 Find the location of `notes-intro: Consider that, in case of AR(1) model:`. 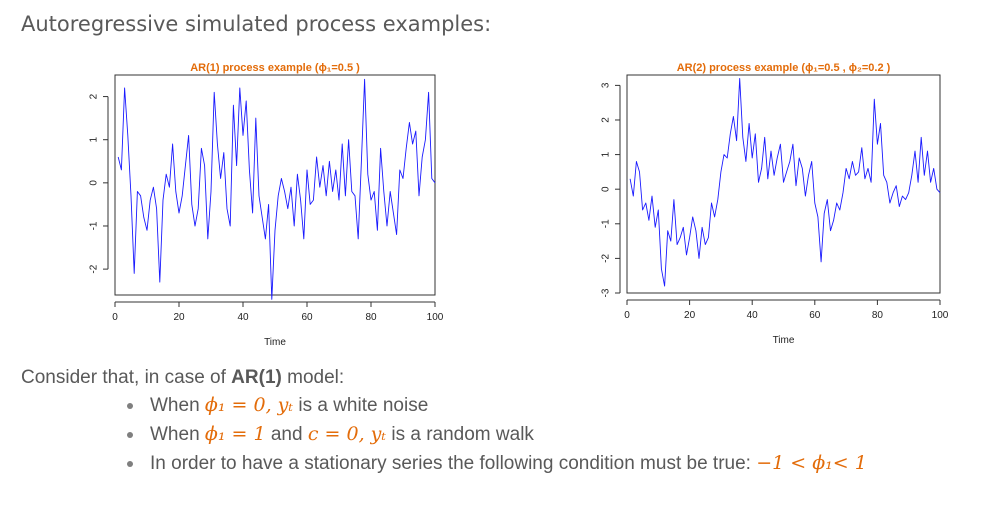

notes-intro: Consider that, in case of AR(1) model: is located at coordinates (501, 378).